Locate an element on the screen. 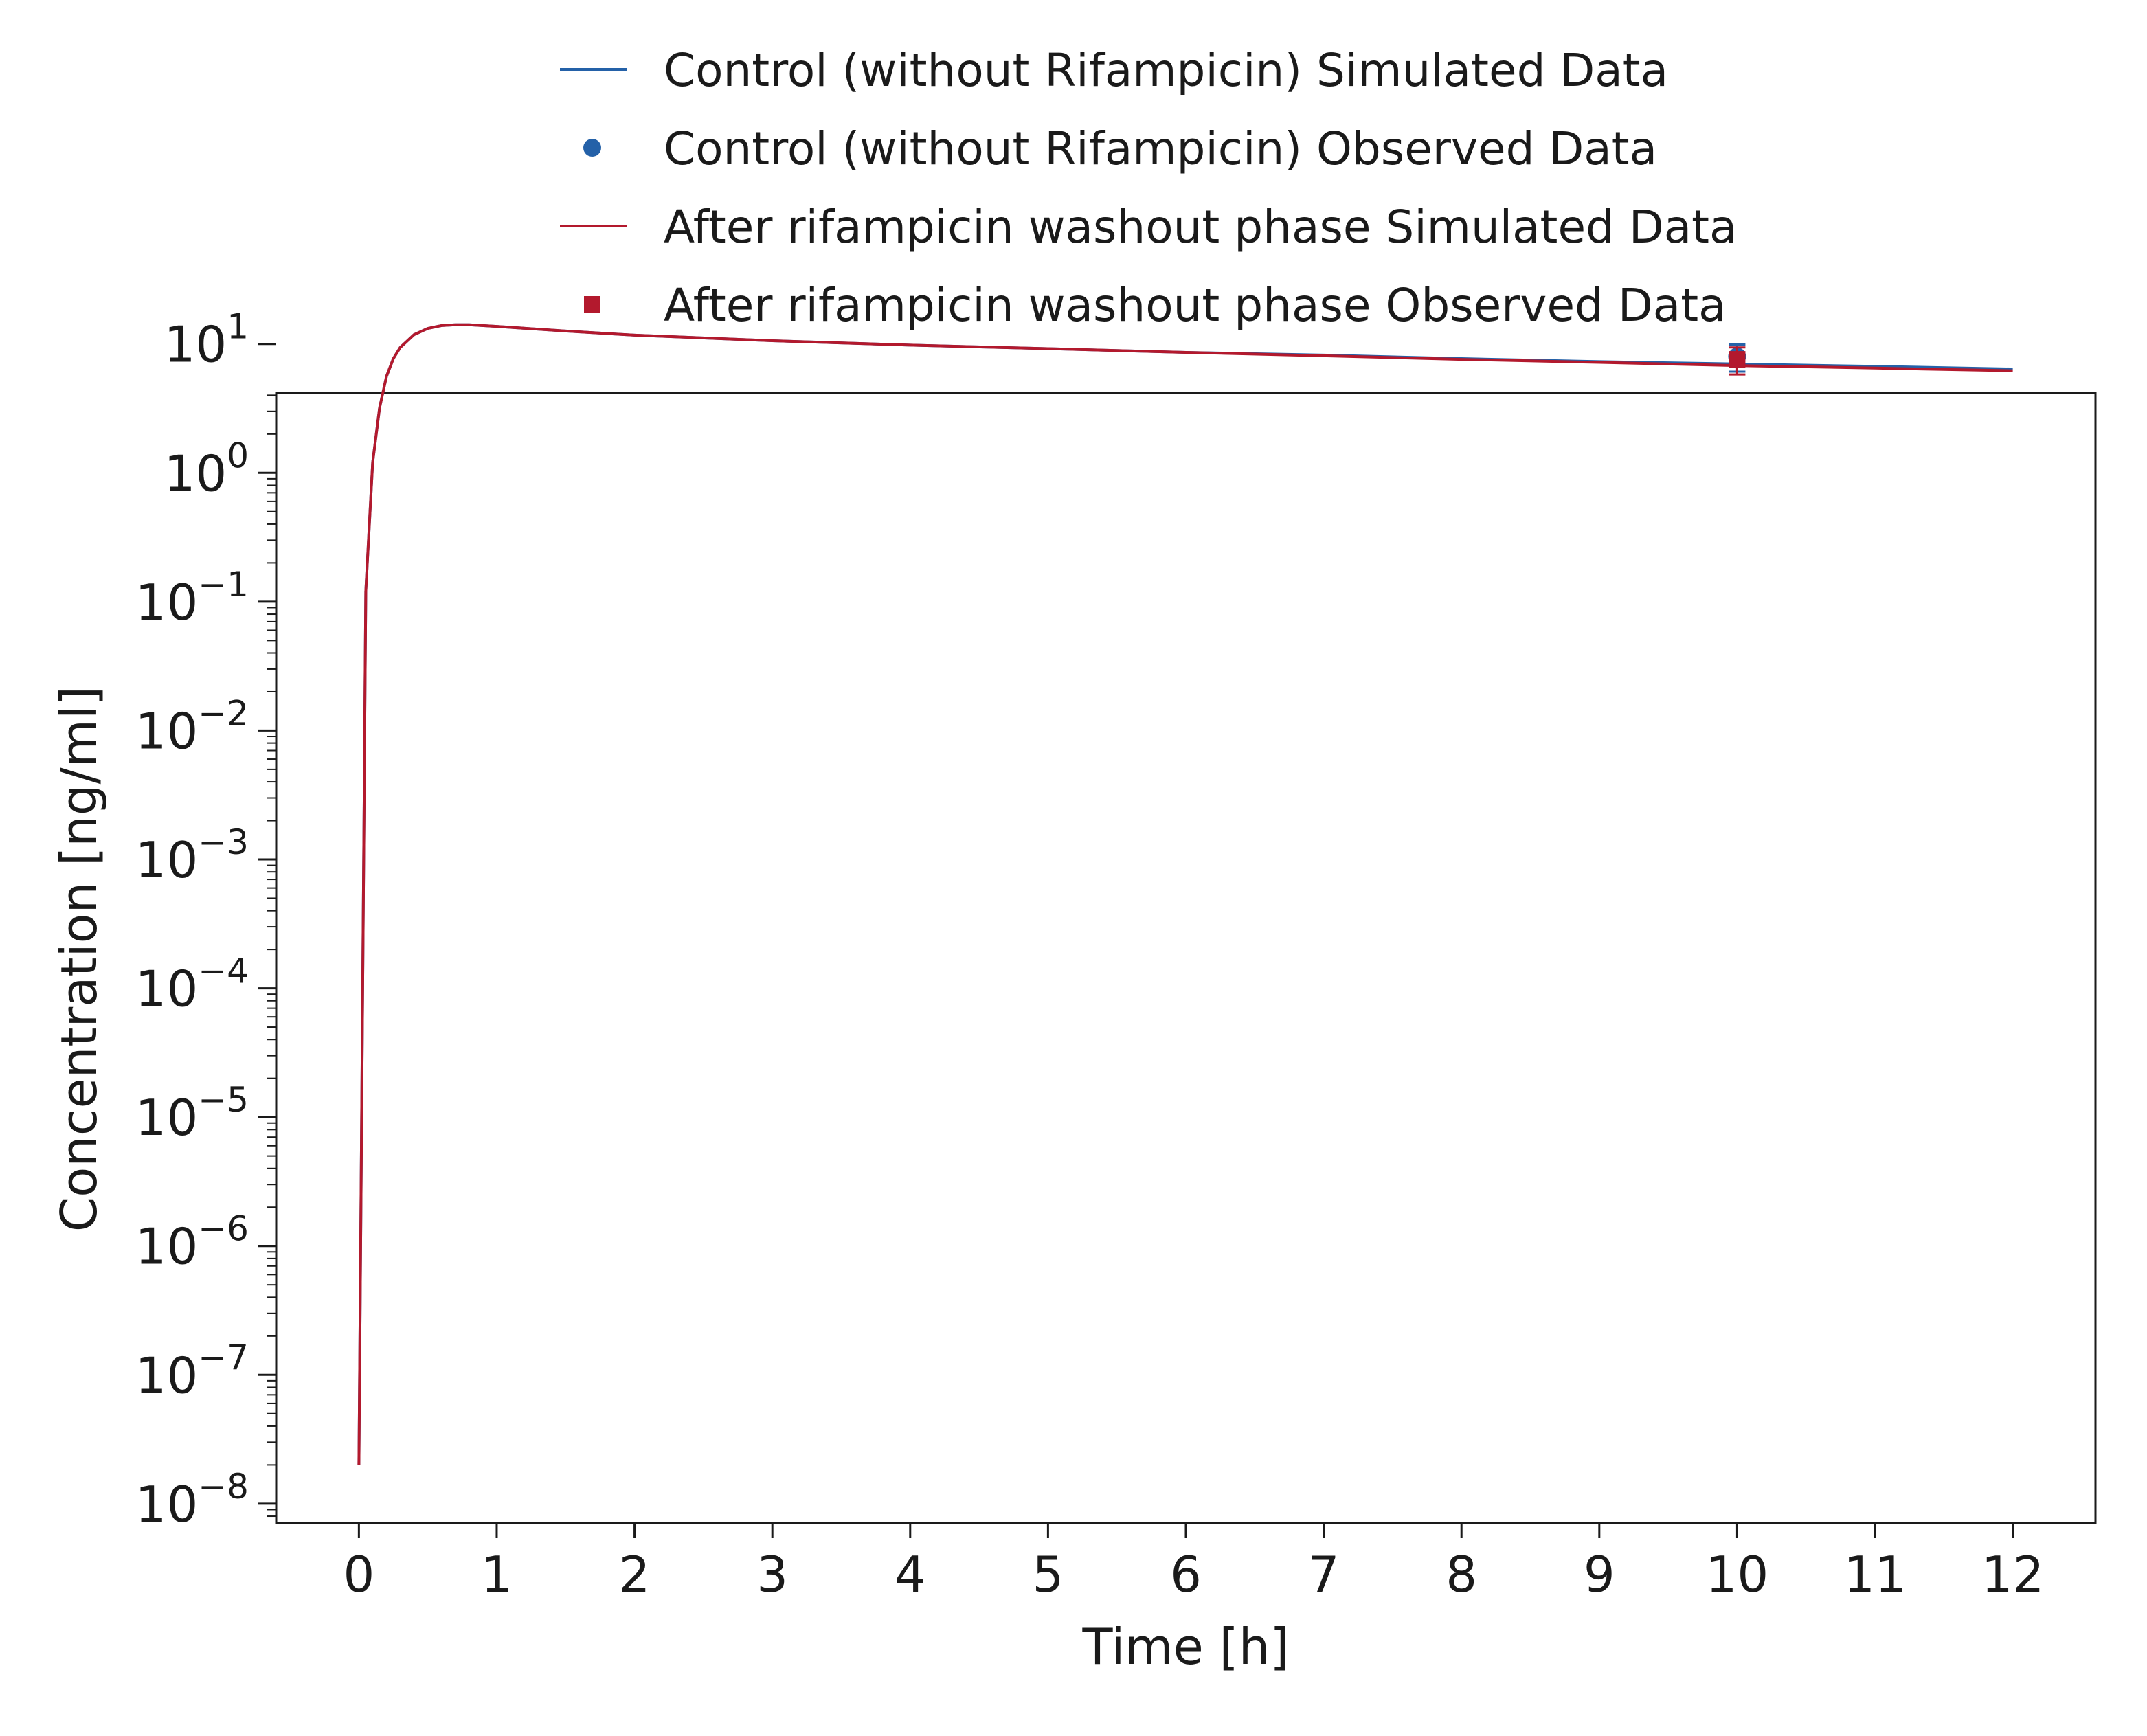 Image resolution: width=2147 pixels, height=1736 pixels. y-tick-label: 10⁻⁵ is located at coordinates (192, 1113).